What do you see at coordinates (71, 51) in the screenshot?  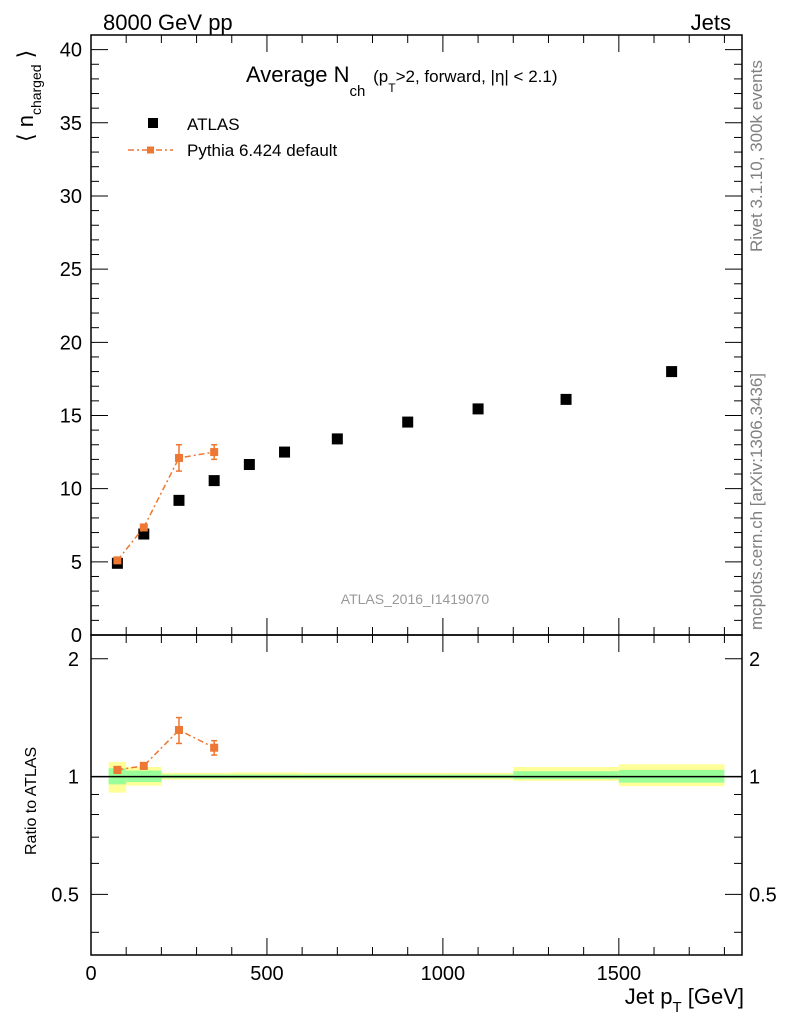 I see `main-ytick-label: 40` at bounding box center [71, 51].